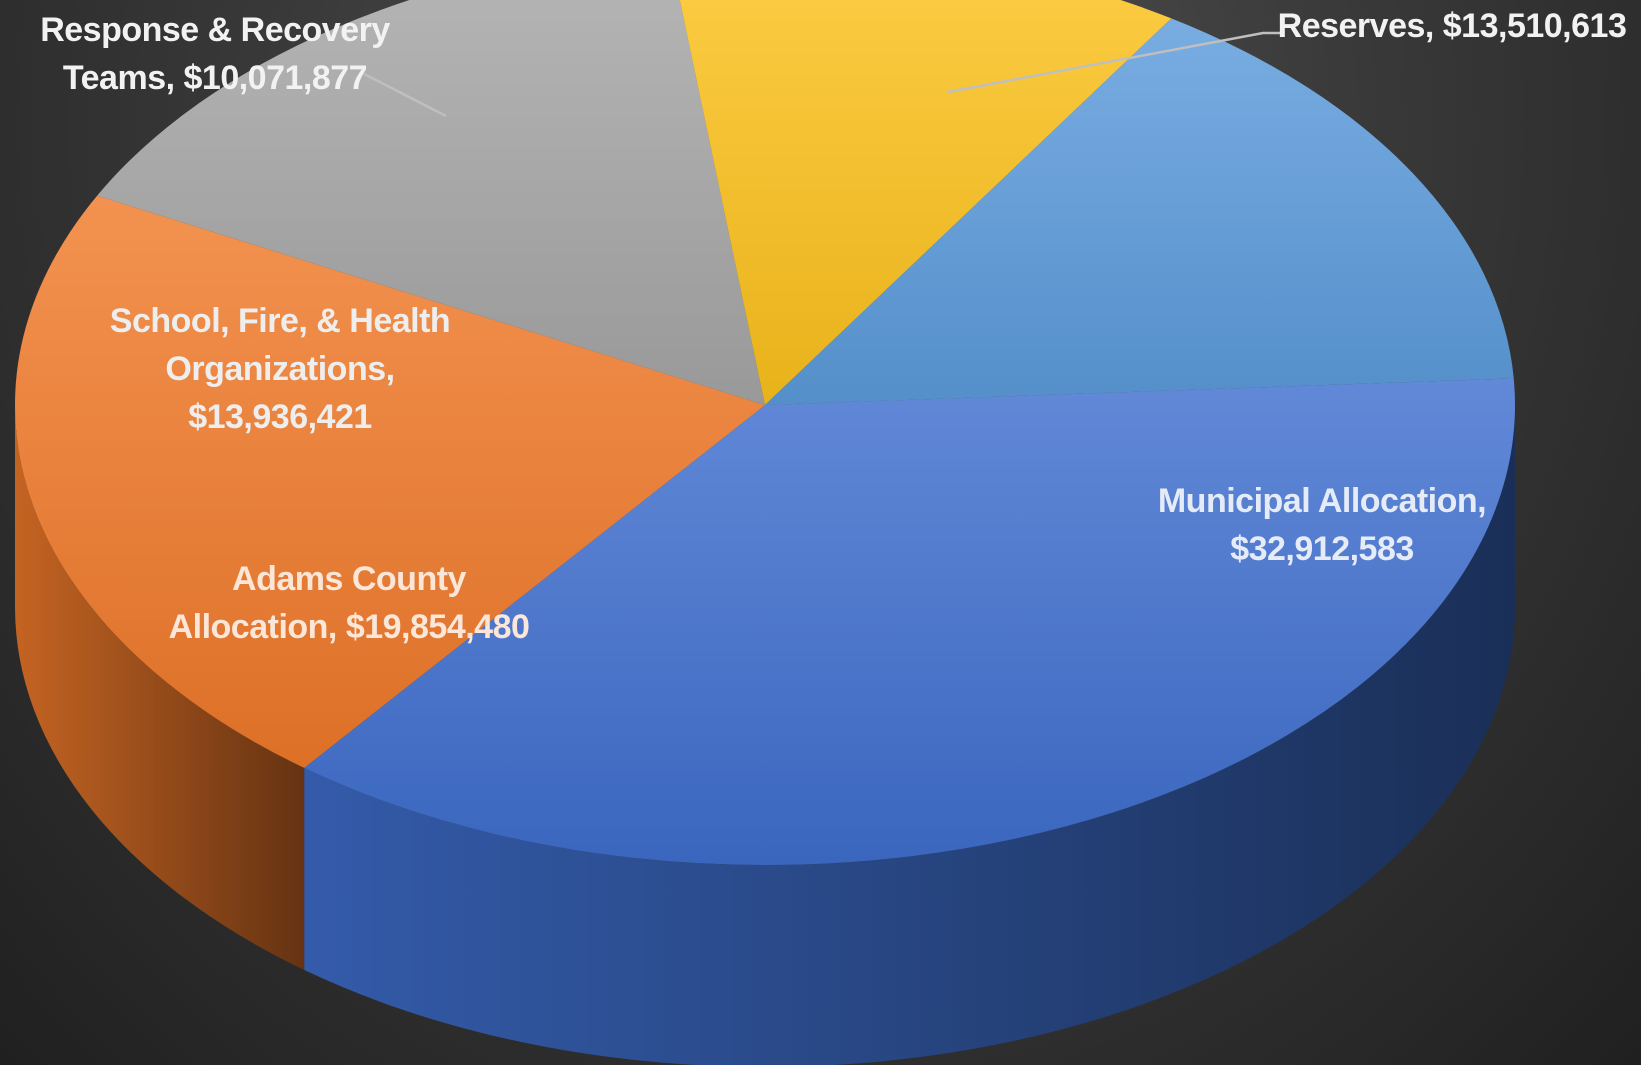 This screenshot has width=1641, height=1065. Describe the element at coordinates (1322, 549) in the screenshot. I see `data-label-line: $32,912,583` at that location.